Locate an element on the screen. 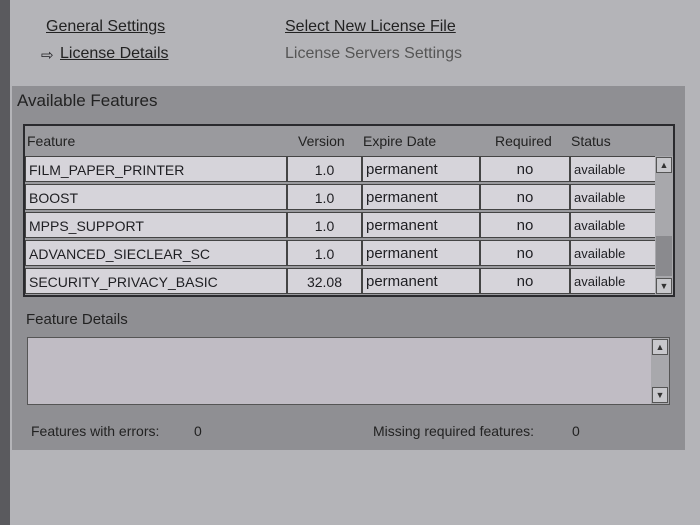 This screenshot has height=525, width=700. table-row: BOOST 1.0 permanent no available is located at coordinates (341, 198).